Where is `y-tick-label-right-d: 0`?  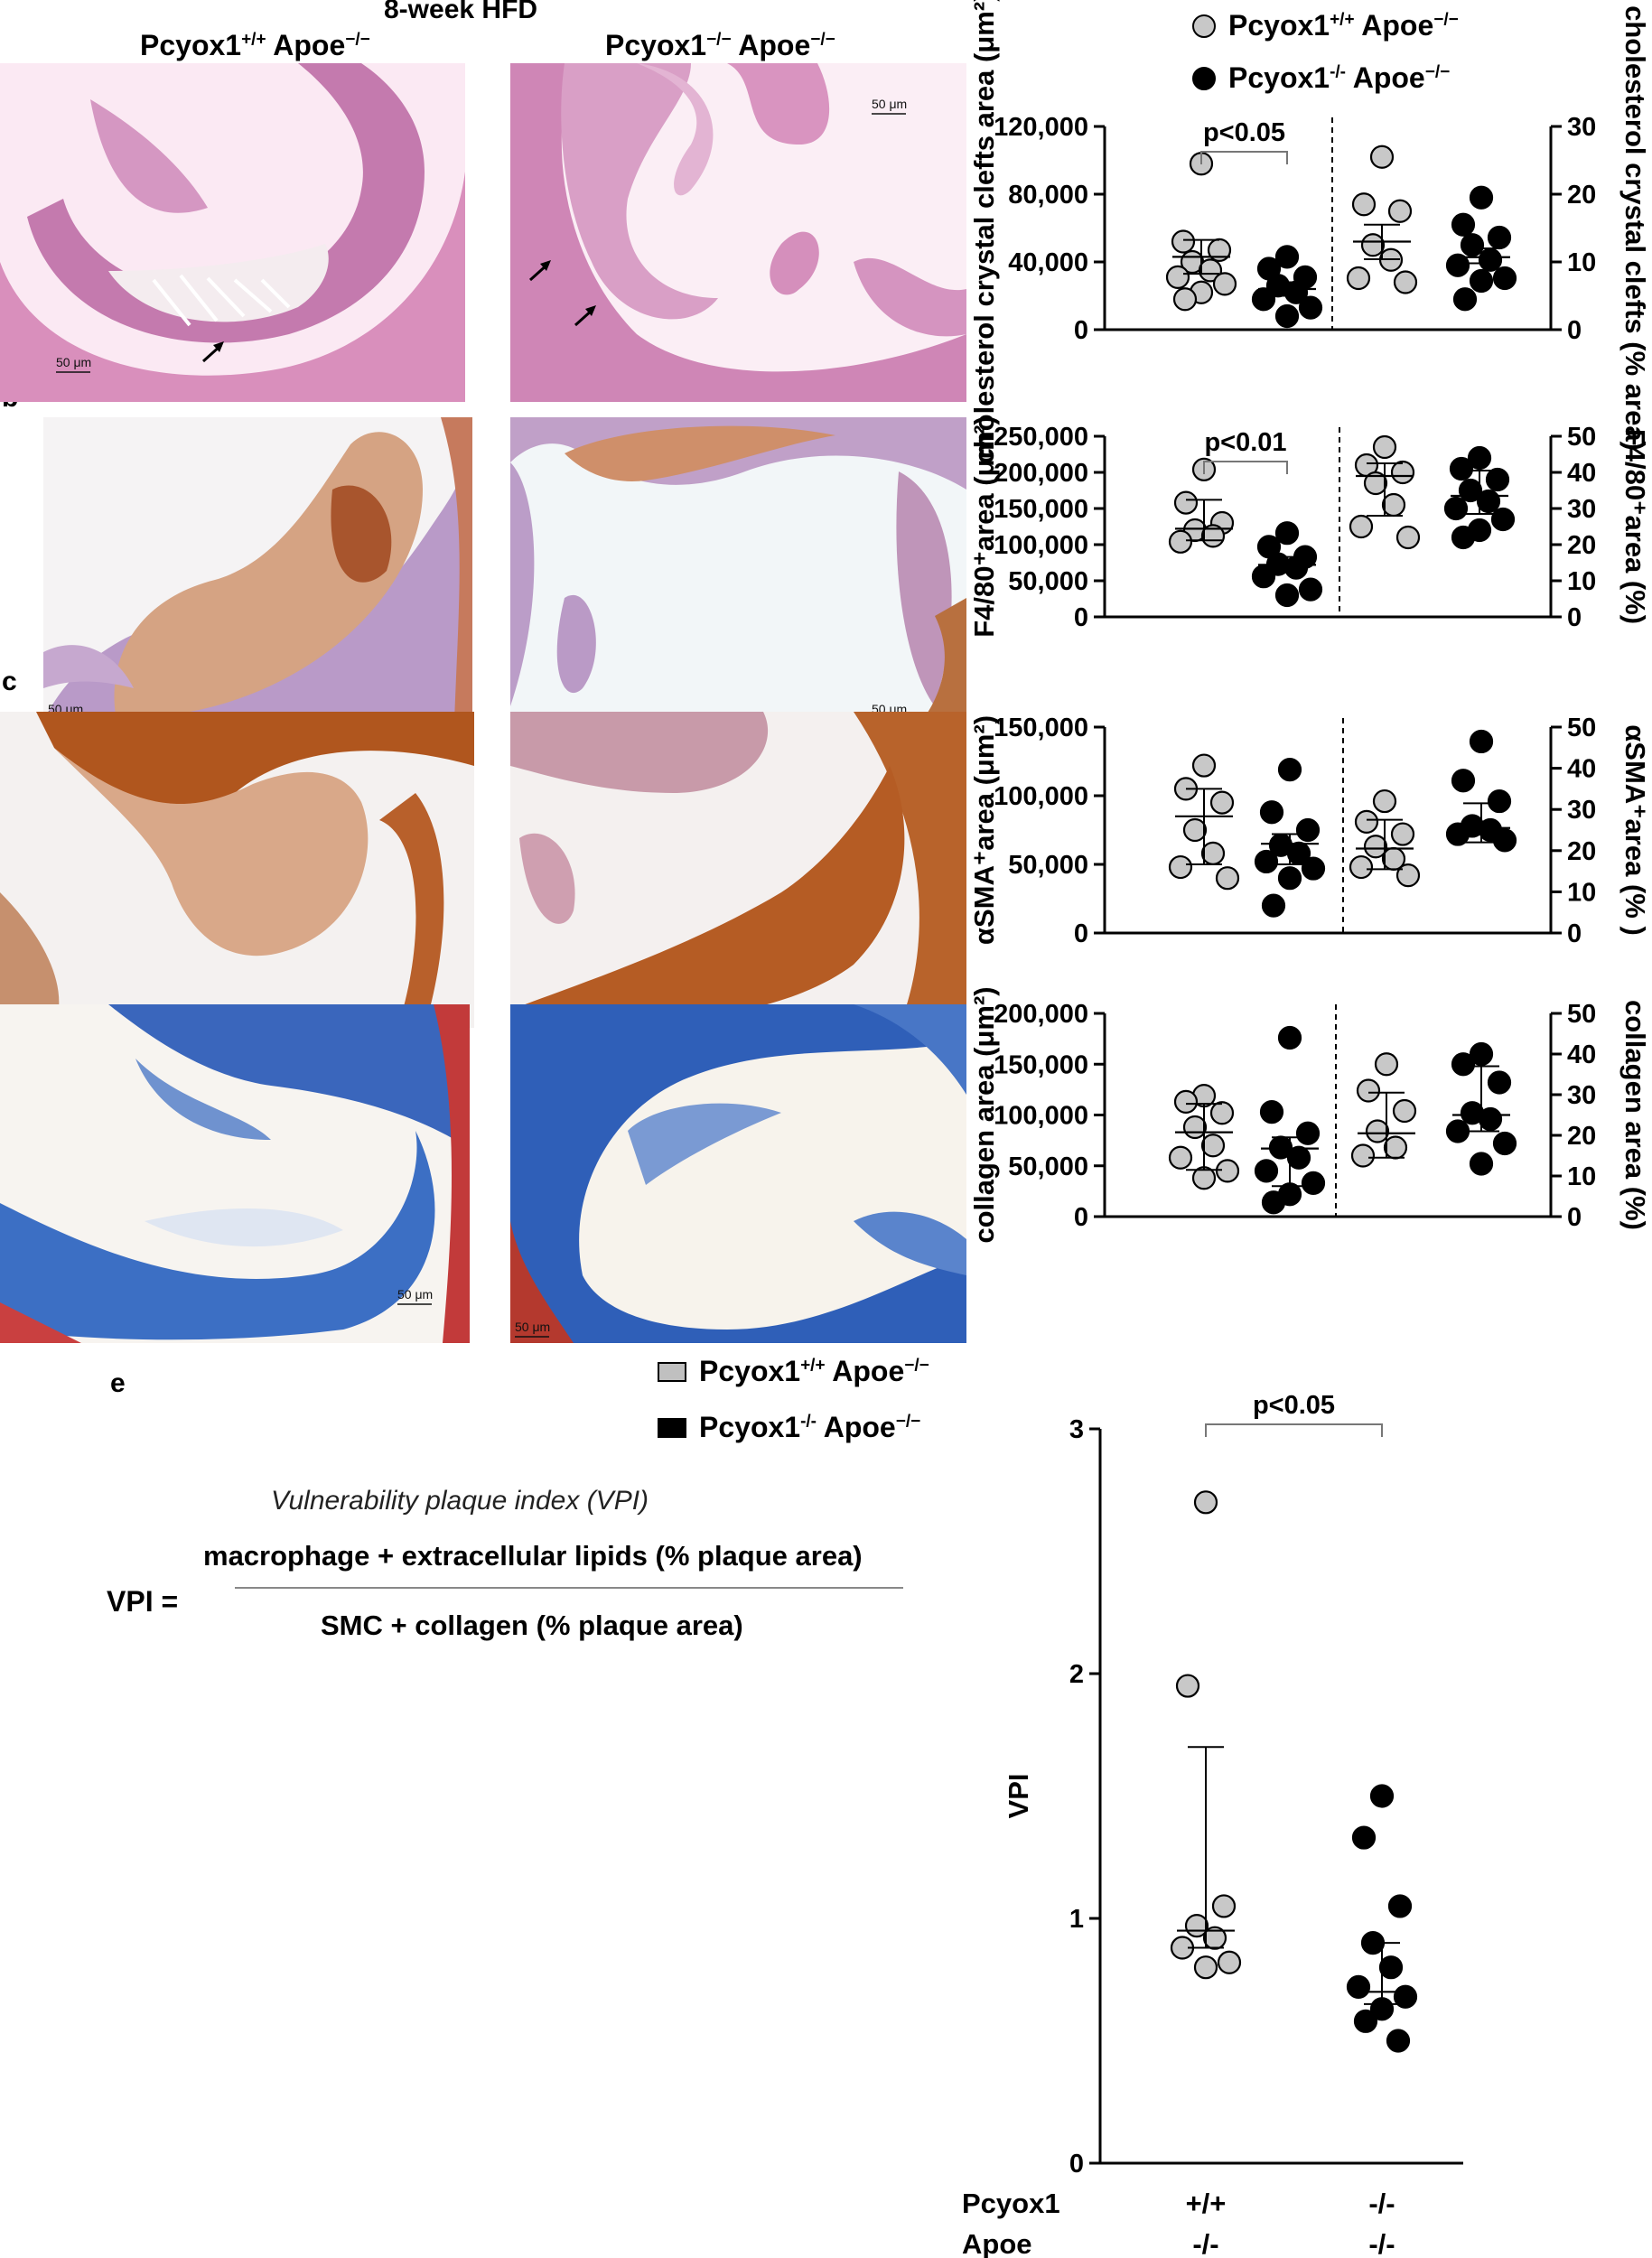 y-tick-label-right-d: 0 is located at coordinates (1574, 1217).